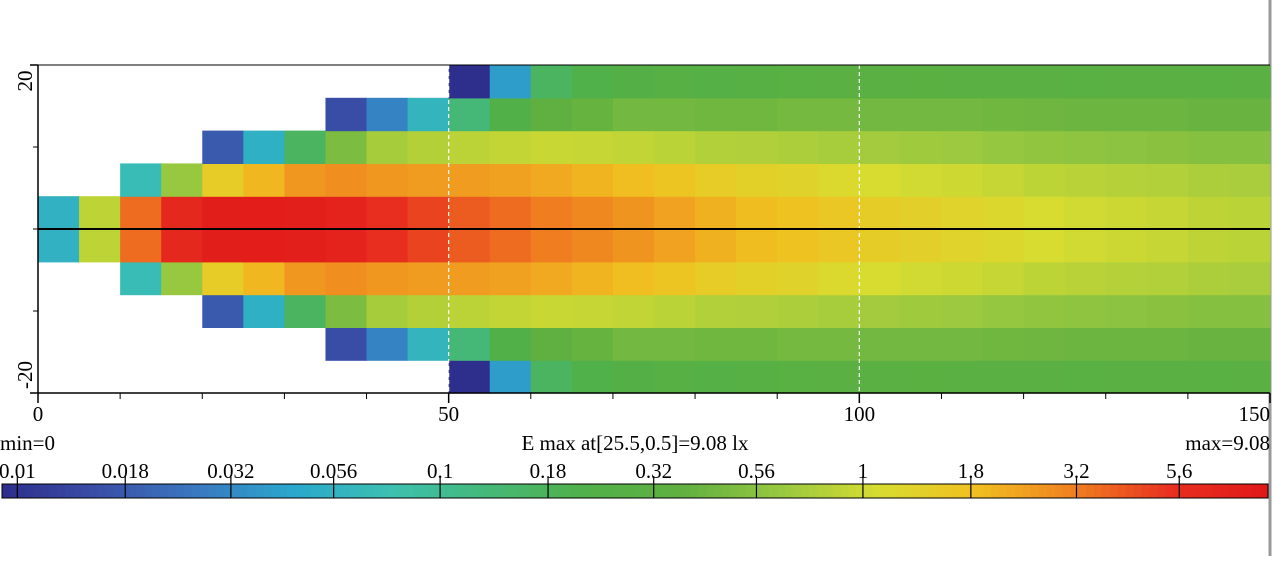 The height and width of the screenshot is (561, 1274). Describe the element at coordinates (1179, 471) in the screenshot. I see `colorbar-tick-label: 5.6` at that location.